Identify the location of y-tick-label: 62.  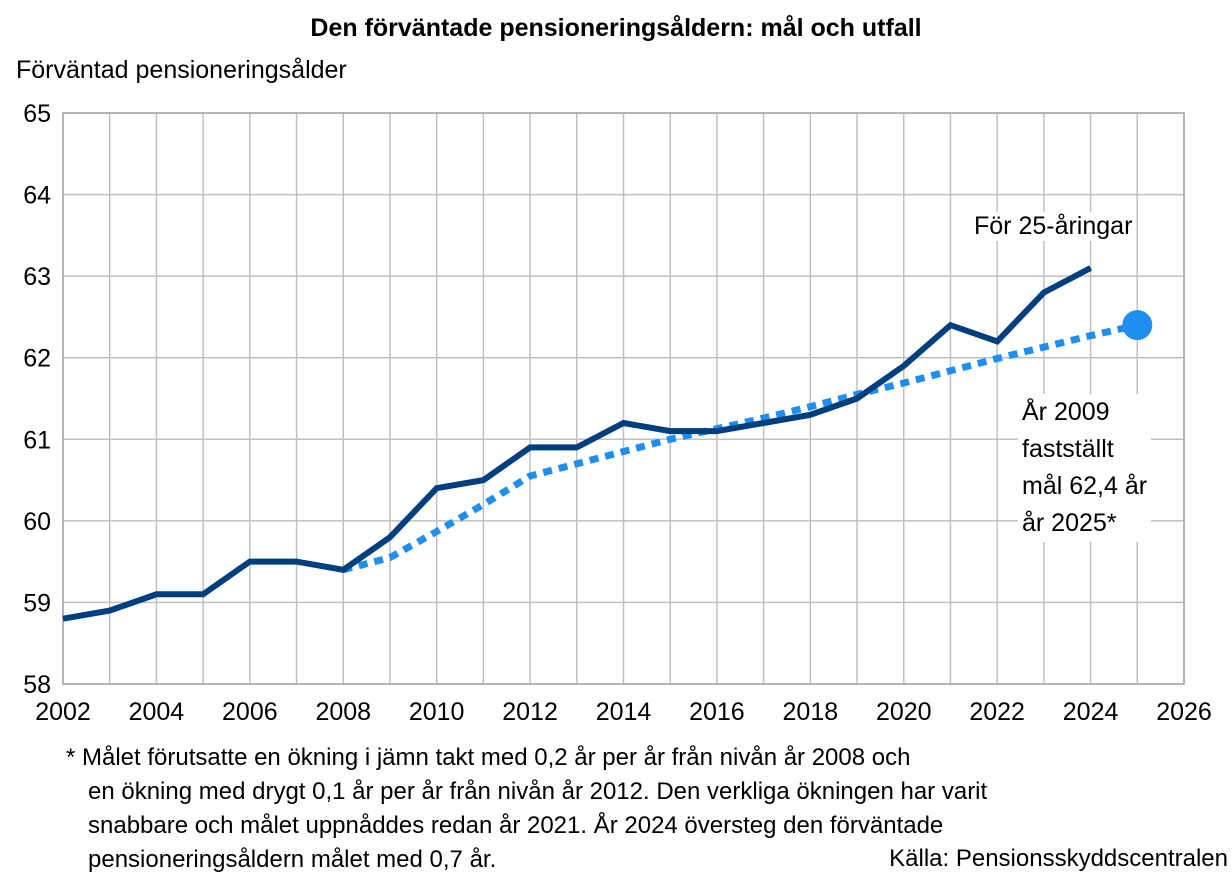
(37, 359).